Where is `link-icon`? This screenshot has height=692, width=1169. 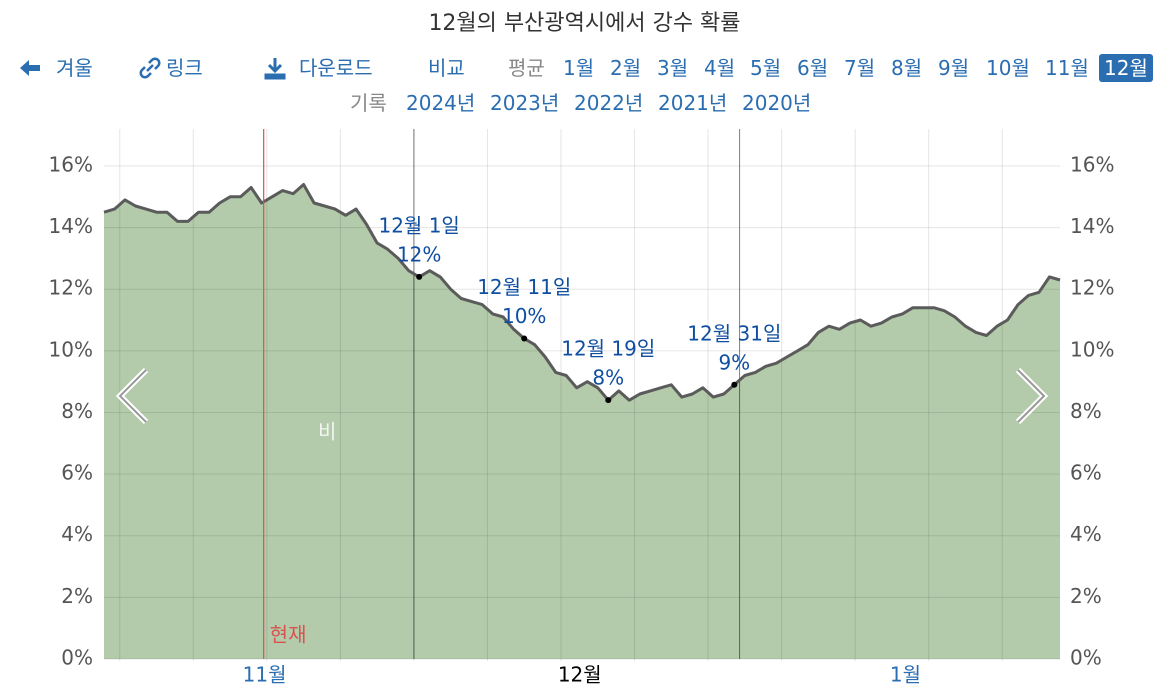
link-icon is located at coordinates (150, 68).